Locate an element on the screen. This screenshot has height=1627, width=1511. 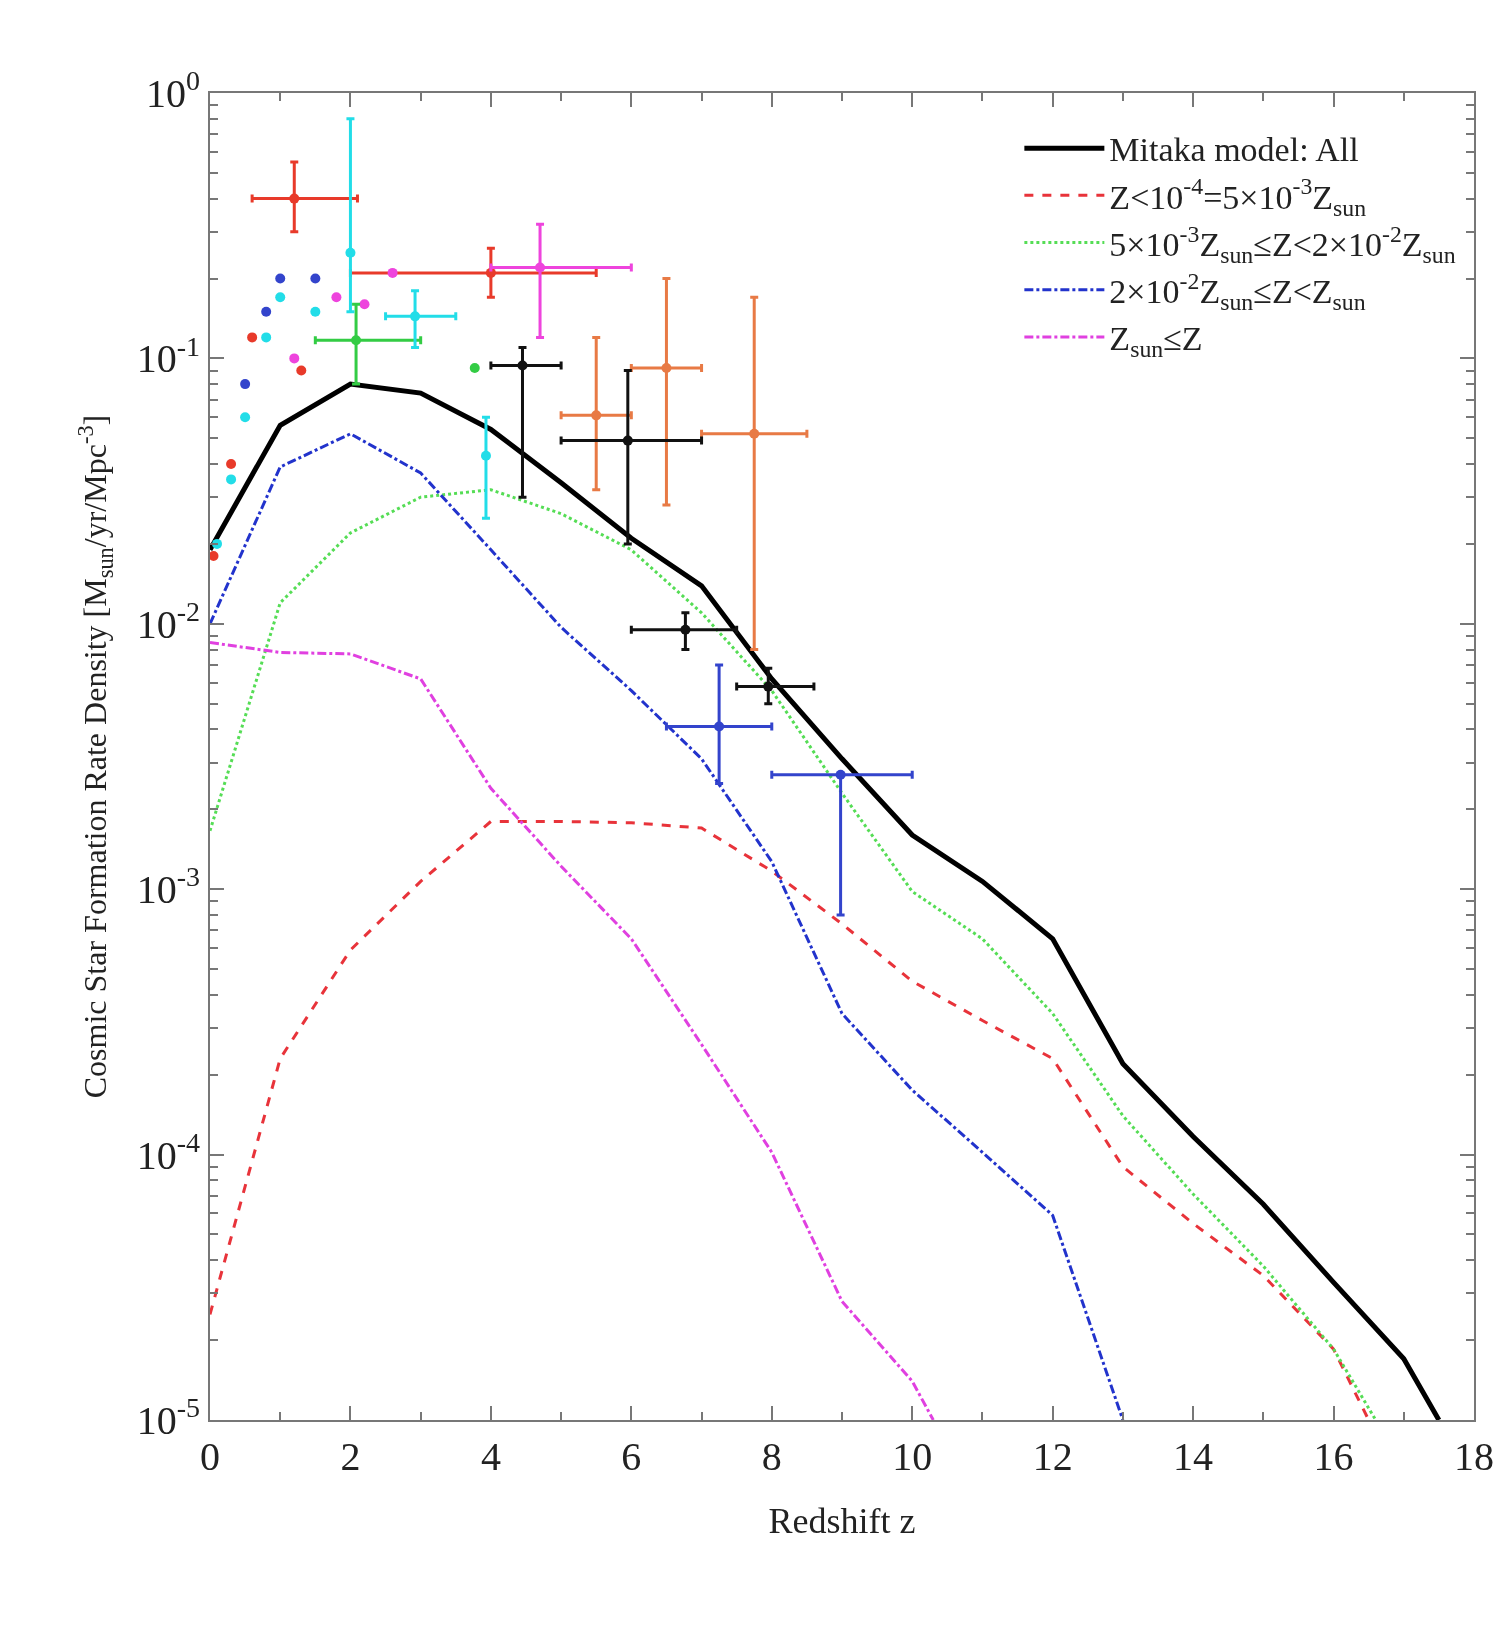
y-tick-label: 10$^{-1}$ is located at coordinates (168, 356).